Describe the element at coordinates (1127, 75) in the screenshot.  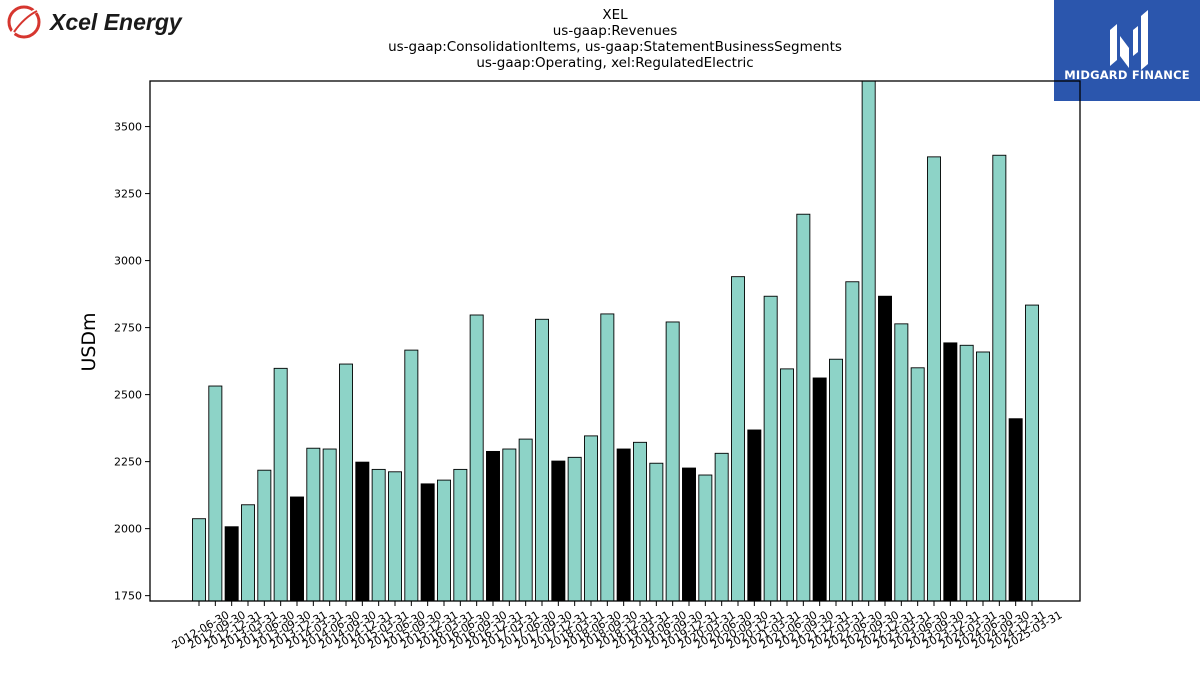
I see `partner-name: MIDGARD FINANCE` at that location.